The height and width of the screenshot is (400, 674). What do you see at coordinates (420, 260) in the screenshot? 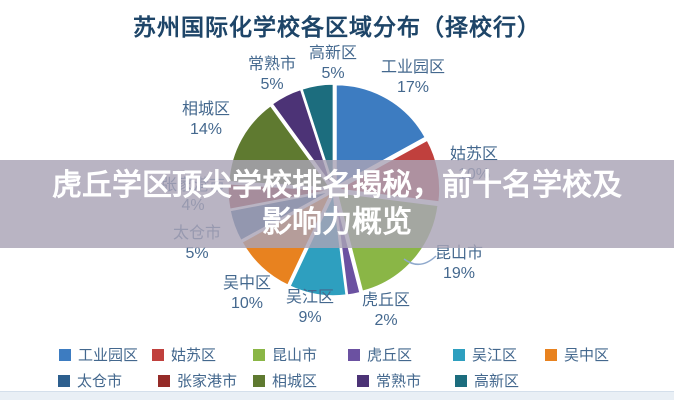
I see `leader-line` at bounding box center [420, 260].